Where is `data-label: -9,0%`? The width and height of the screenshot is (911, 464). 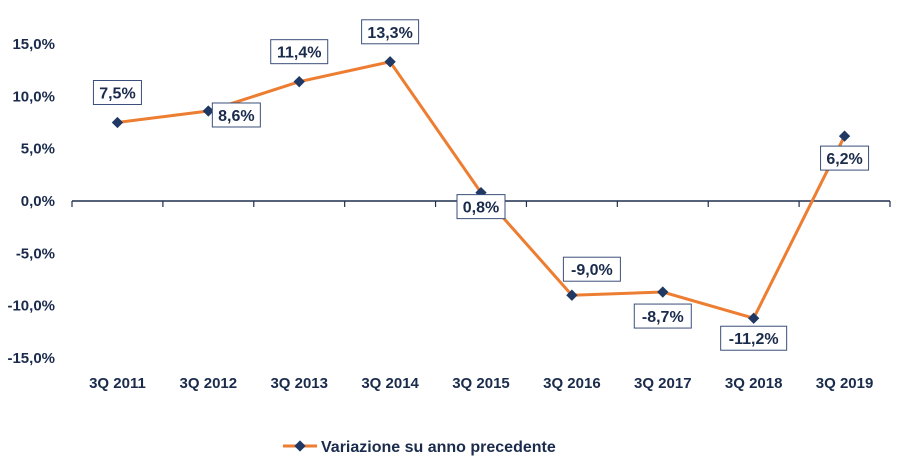 data-label: -9,0% is located at coordinates (591, 269).